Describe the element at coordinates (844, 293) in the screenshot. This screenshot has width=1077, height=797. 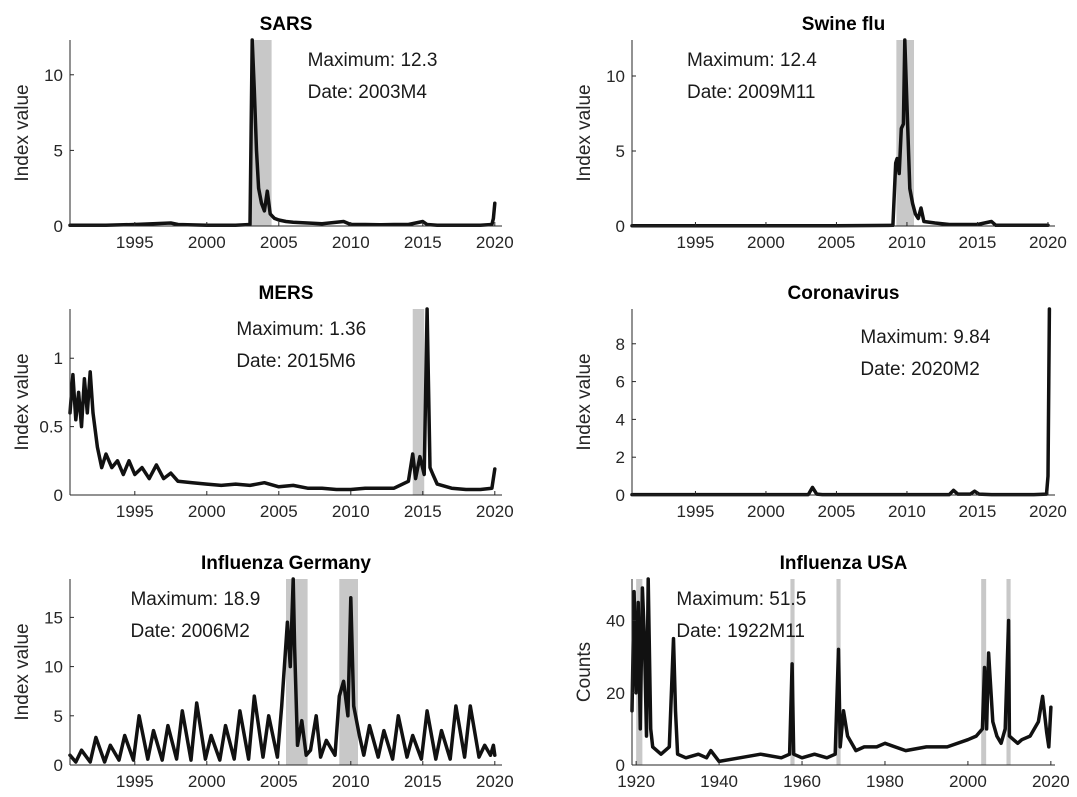
I see `panel-title: Coronavirus` at that location.